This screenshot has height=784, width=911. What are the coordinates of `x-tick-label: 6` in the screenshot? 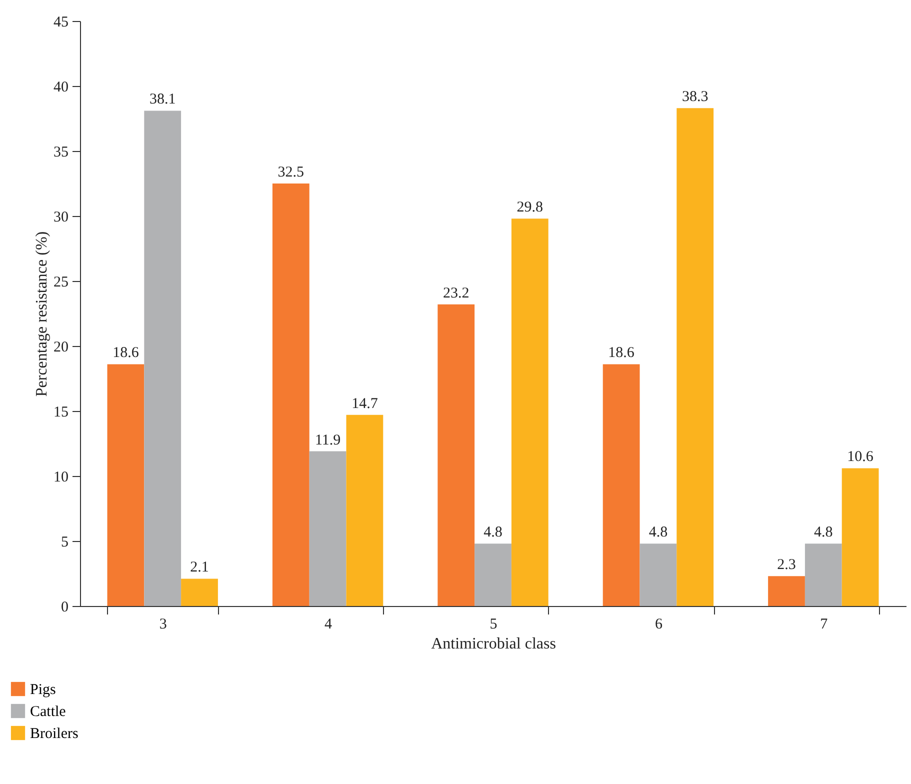 It's located at (658, 624).